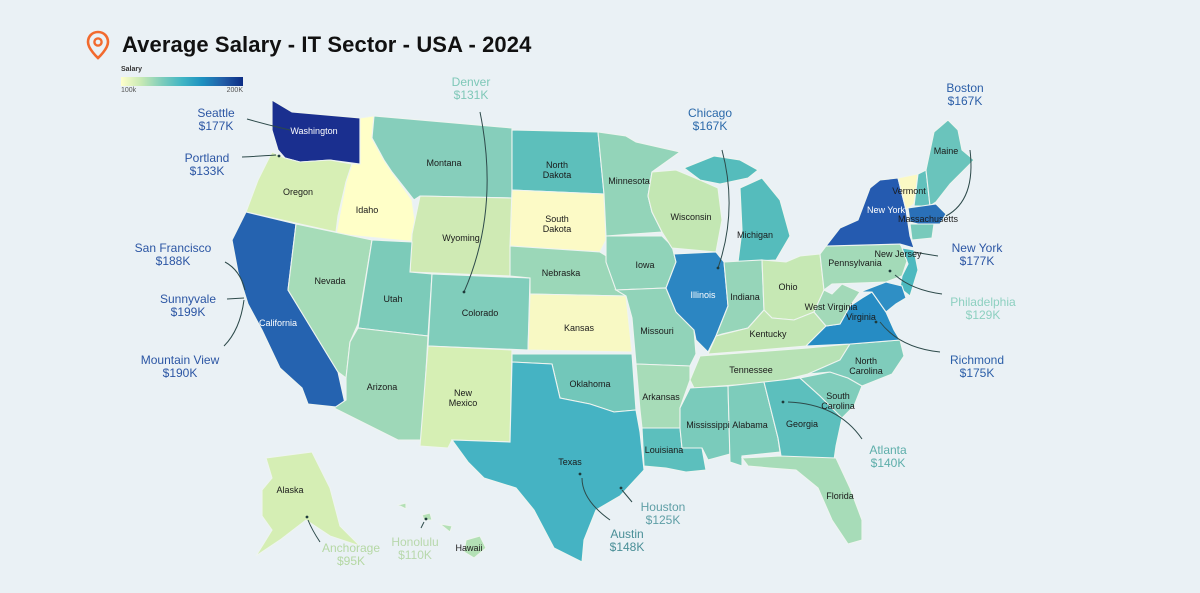 The image size is (1200, 593). Describe the element at coordinates (547, 462) in the screenshot. I see `state-texas` at that location.